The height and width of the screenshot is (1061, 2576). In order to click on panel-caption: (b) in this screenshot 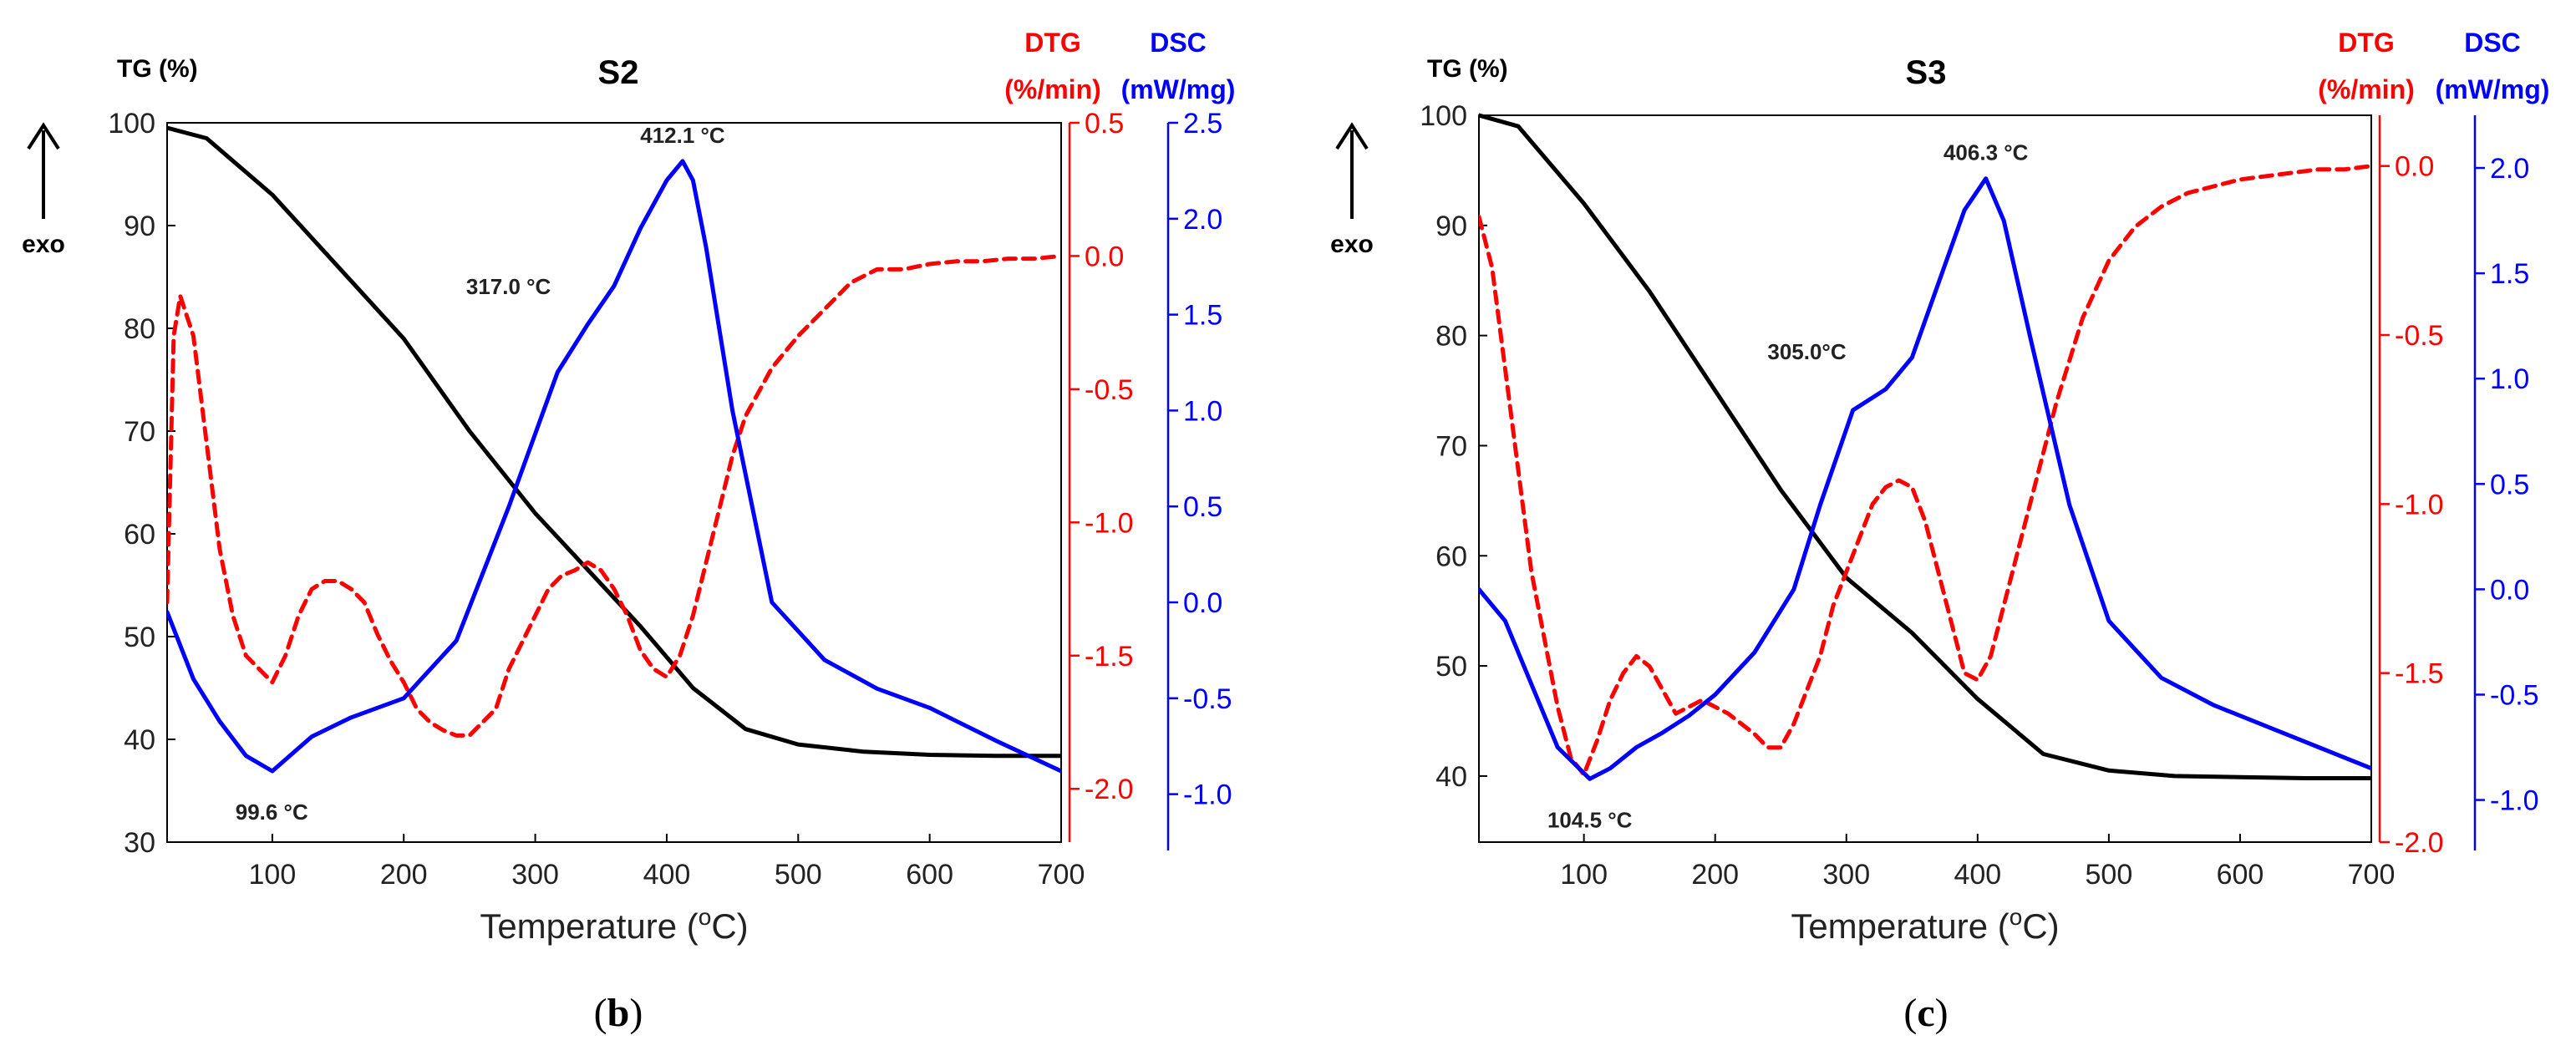, I will do `click(618, 1013)`.